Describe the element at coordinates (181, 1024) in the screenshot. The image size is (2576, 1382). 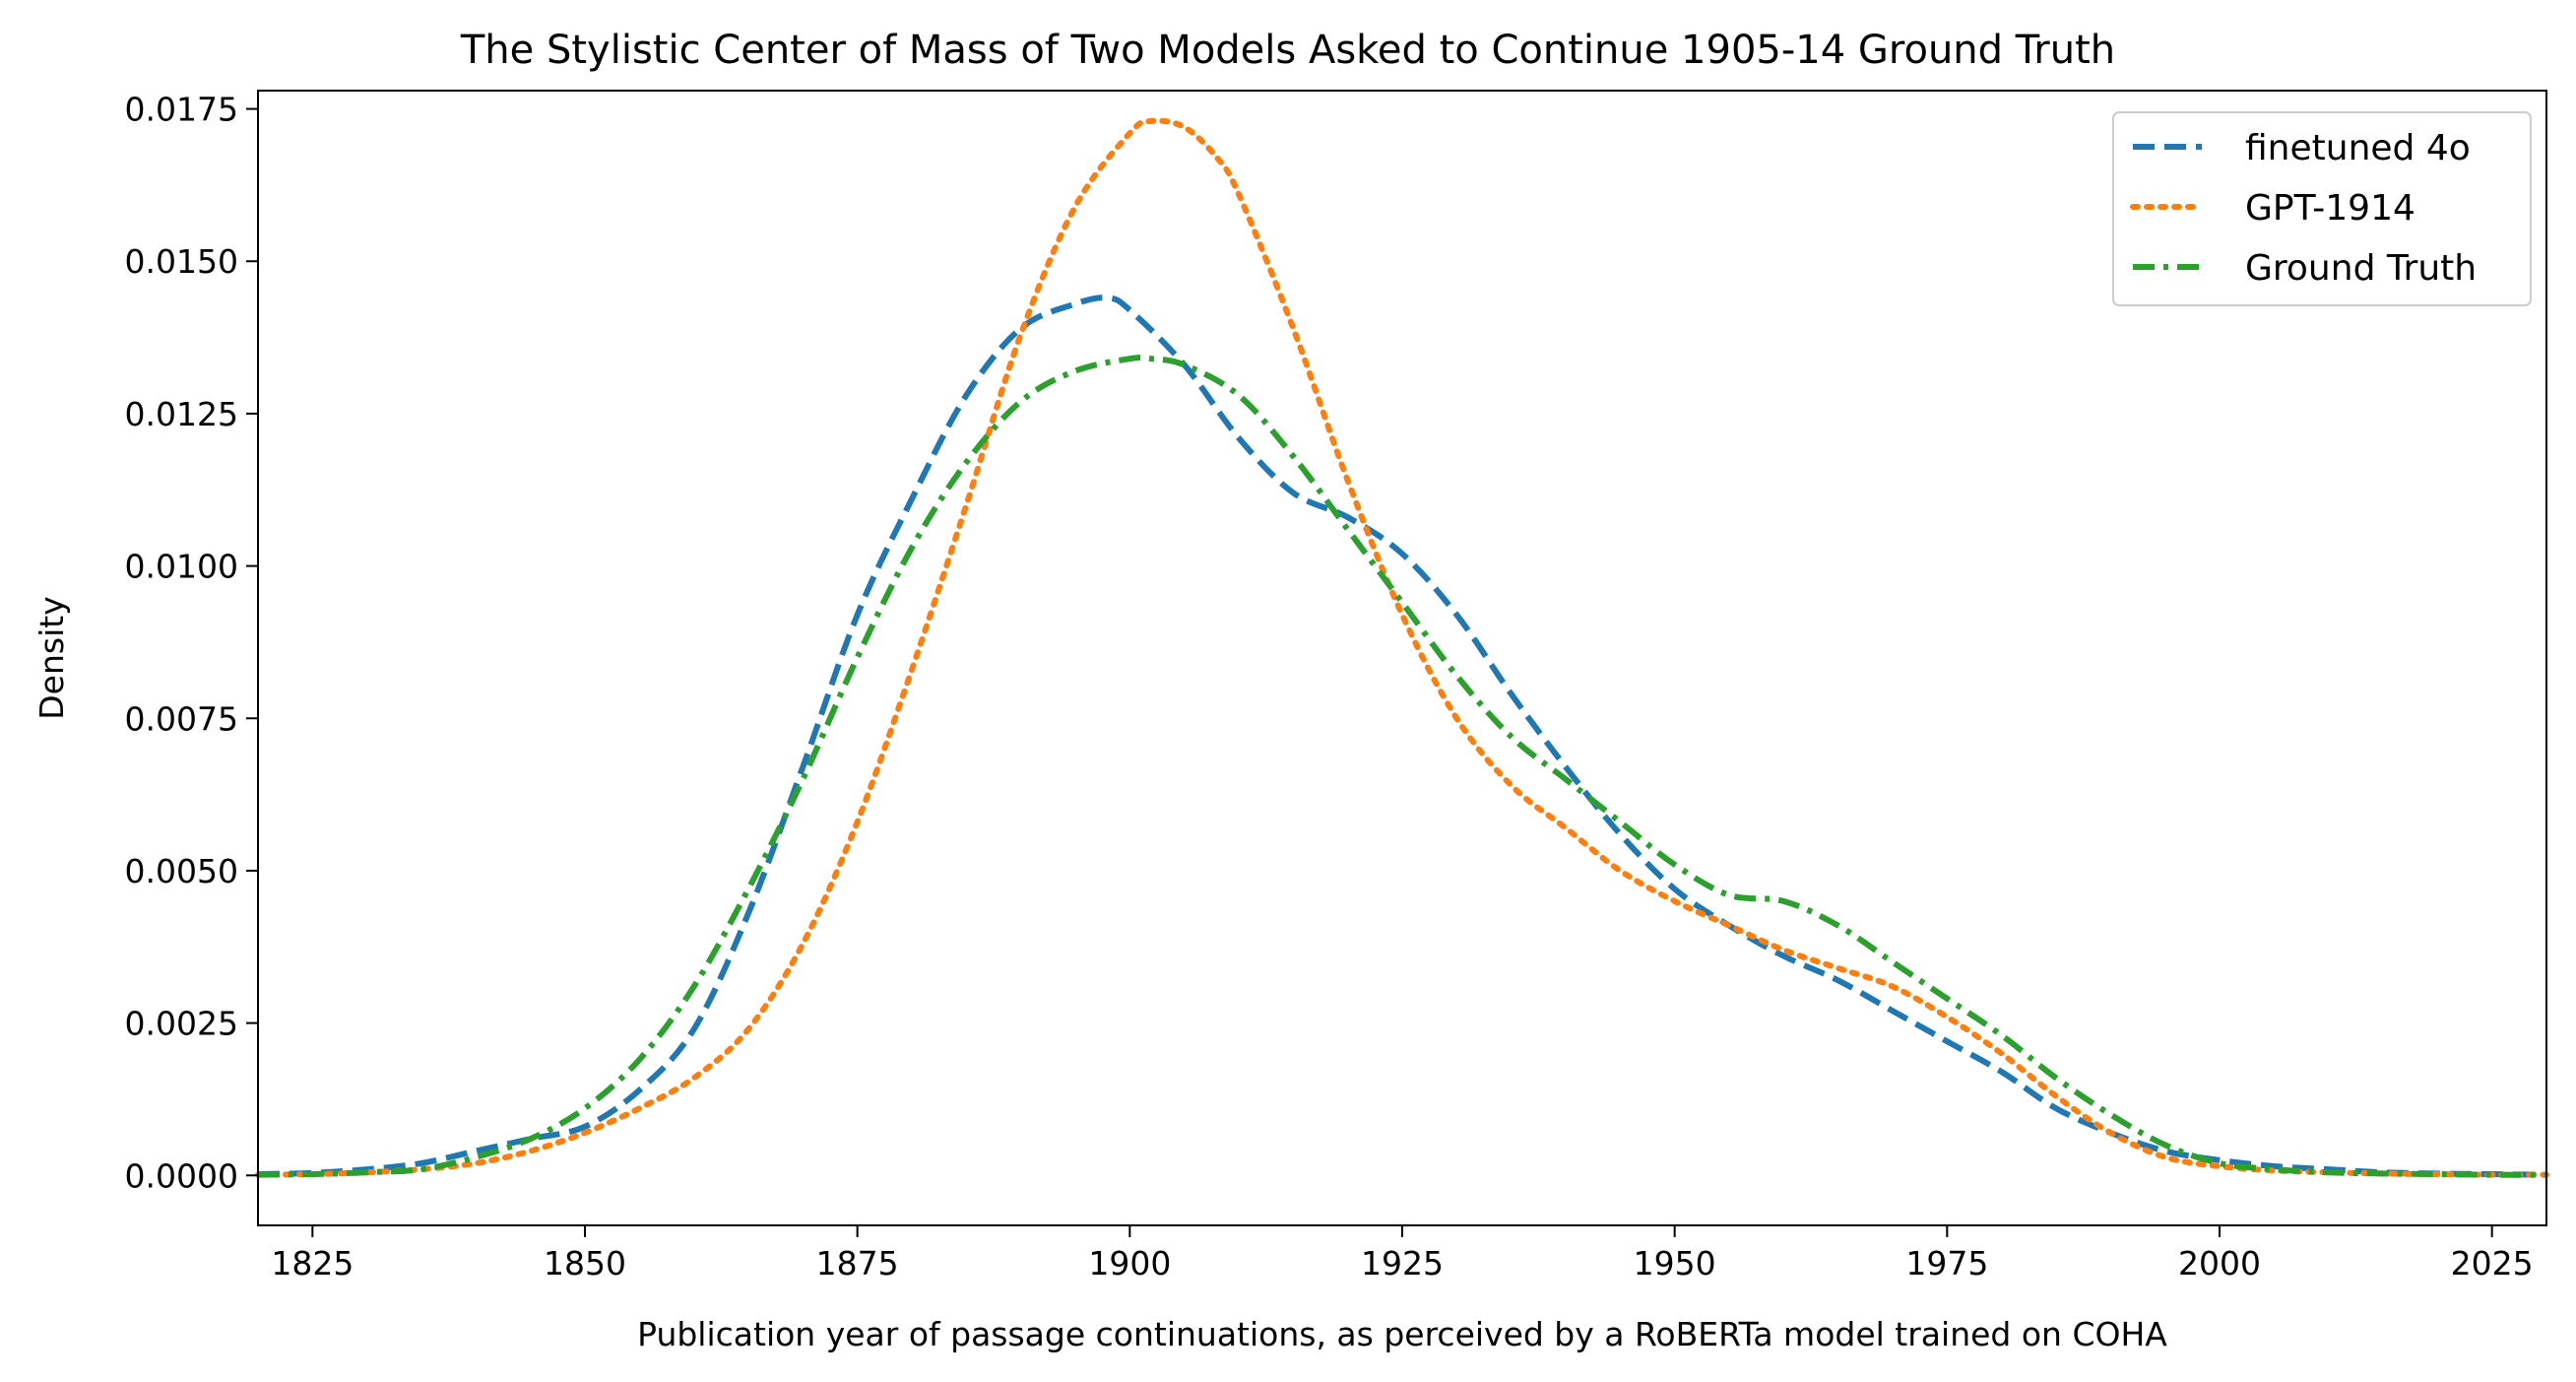
I see `y-tick-label: 0.0025` at that location.